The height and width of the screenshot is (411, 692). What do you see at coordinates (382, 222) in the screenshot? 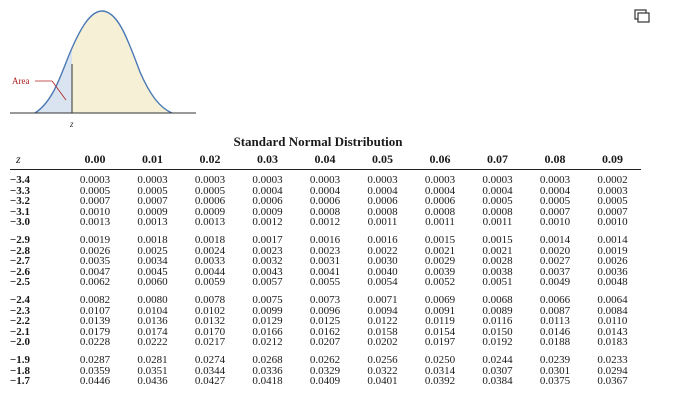
I see `probability-cell: 0.0011` at bounding box center [382, 222].